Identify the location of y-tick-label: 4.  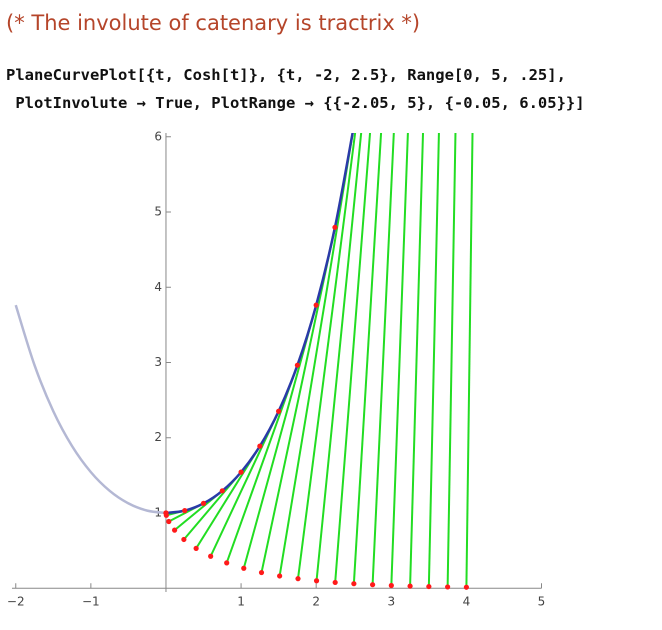
(158, 287).